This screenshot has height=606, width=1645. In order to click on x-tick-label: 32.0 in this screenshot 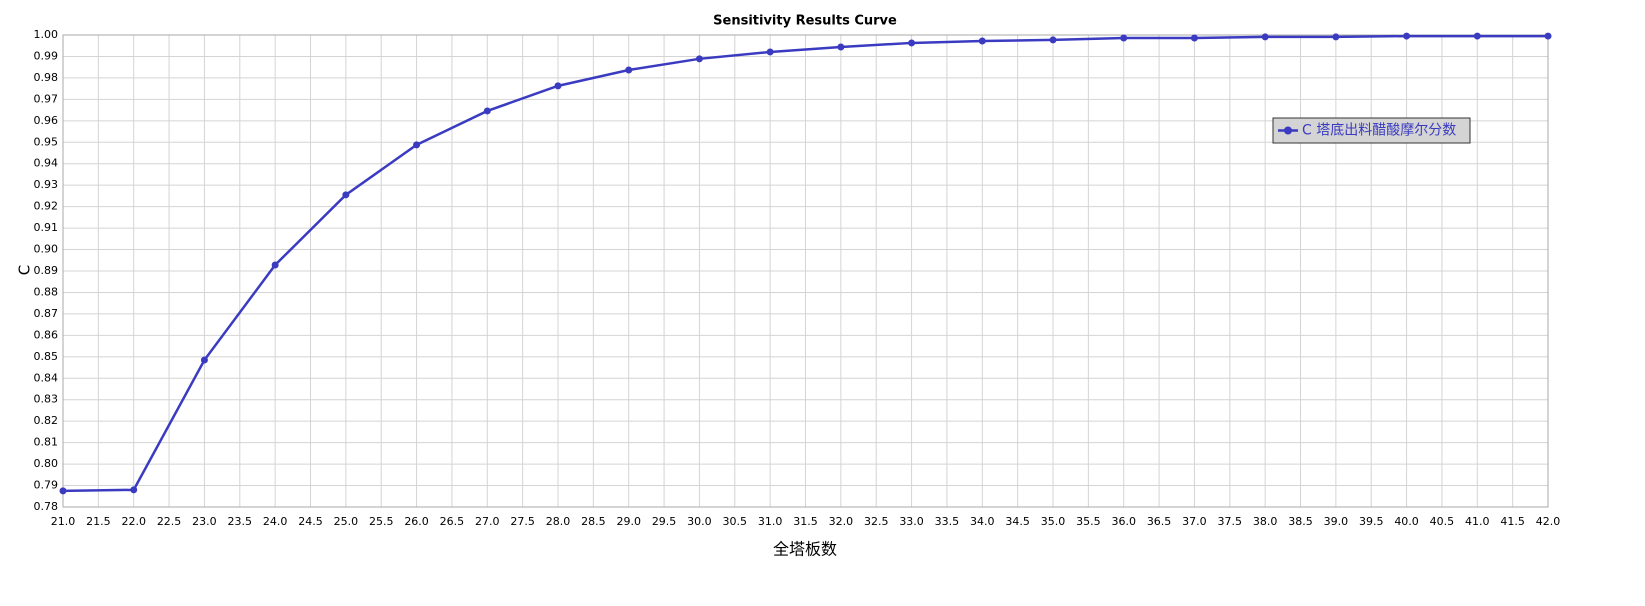, I will do `click(841, 521)`.